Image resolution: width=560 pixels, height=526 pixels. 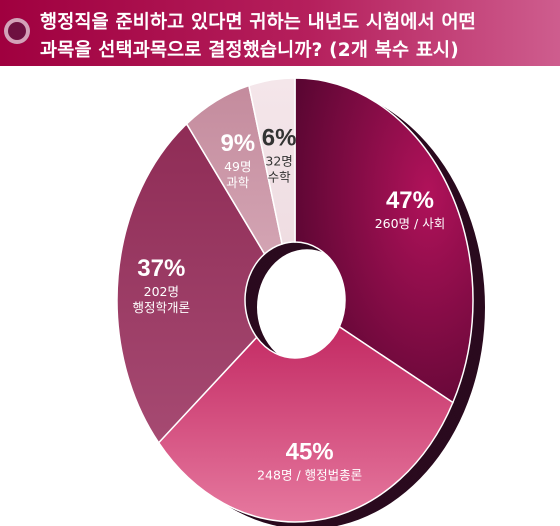 I want to click on question-title-line-2: 과목을 선택과목으로 결정했습니까? (2개 복수 표시), so click(x=249, y=50).